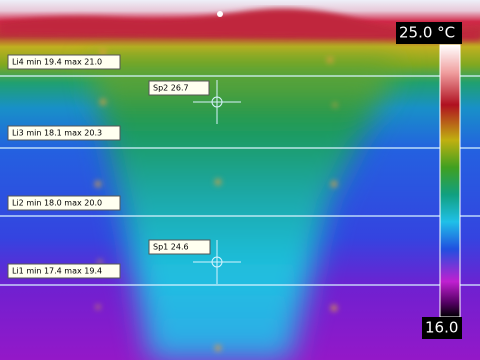 This screenshot has height=360, width=480. I want to click on line-label: Li3 min 18.1 max 20.3, so click(64, 133).